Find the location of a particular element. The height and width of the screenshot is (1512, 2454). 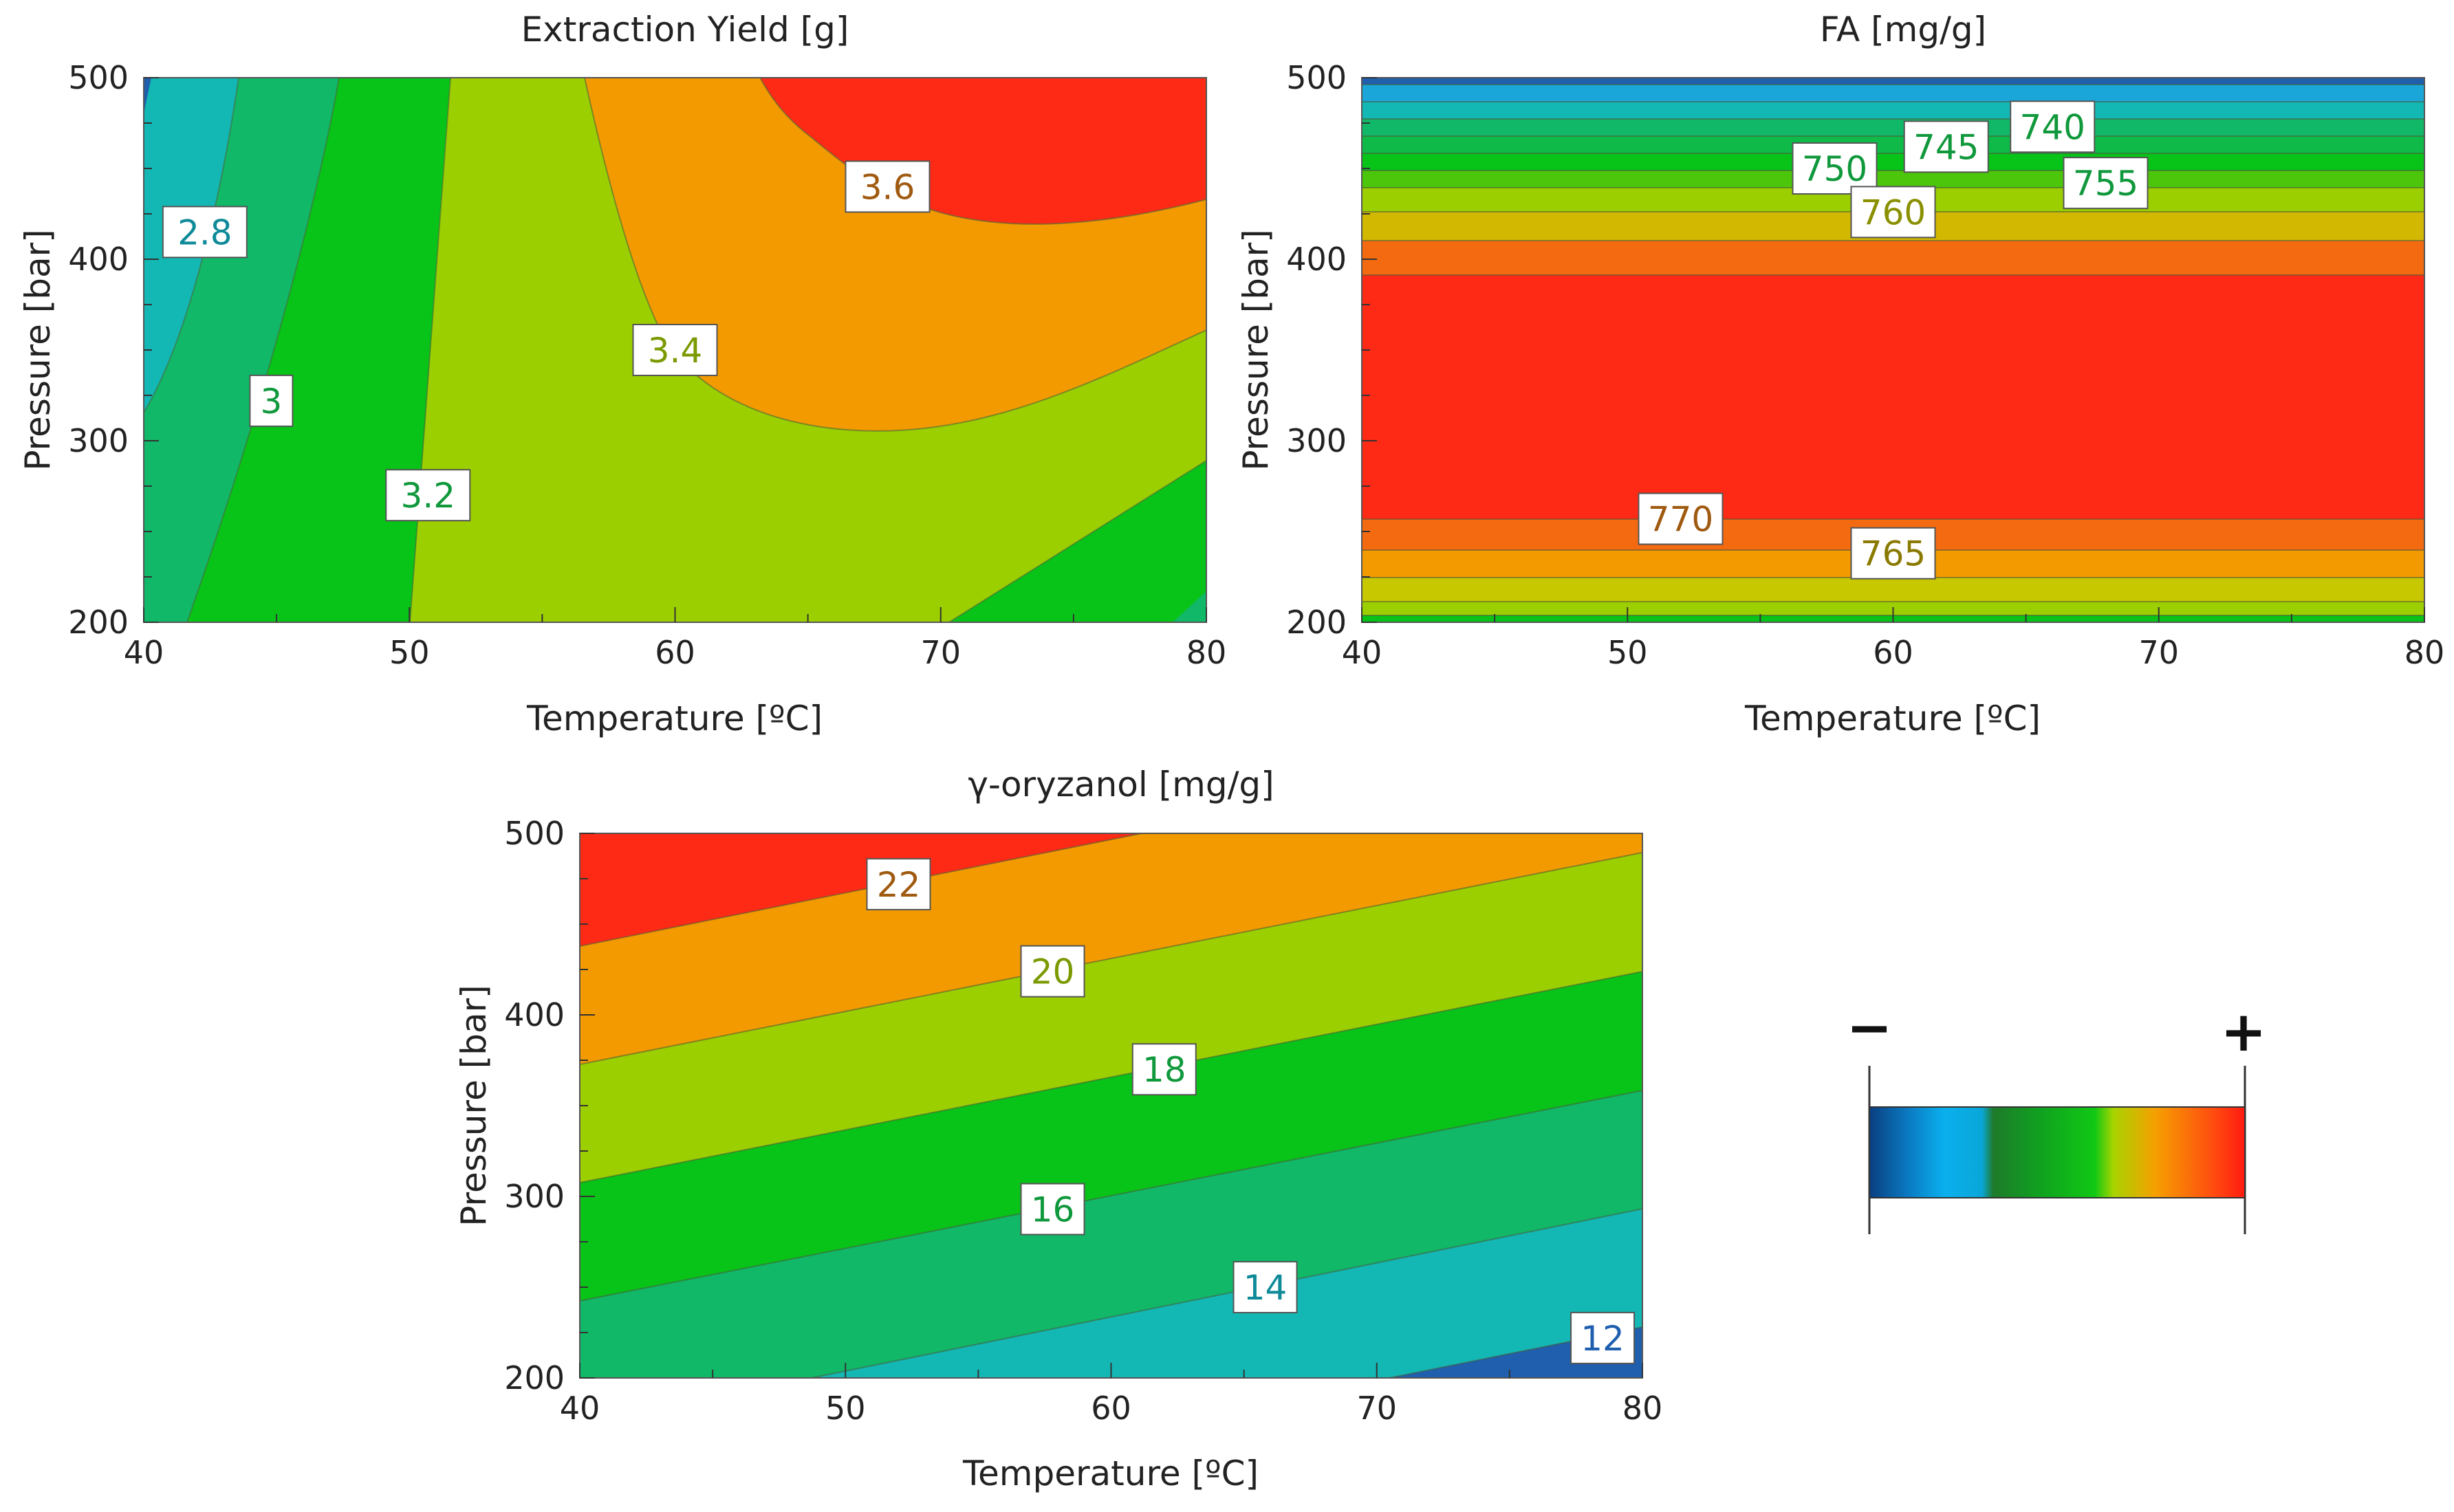

fa-contour-label-text: 750 is located at coordinates (1834, 169).